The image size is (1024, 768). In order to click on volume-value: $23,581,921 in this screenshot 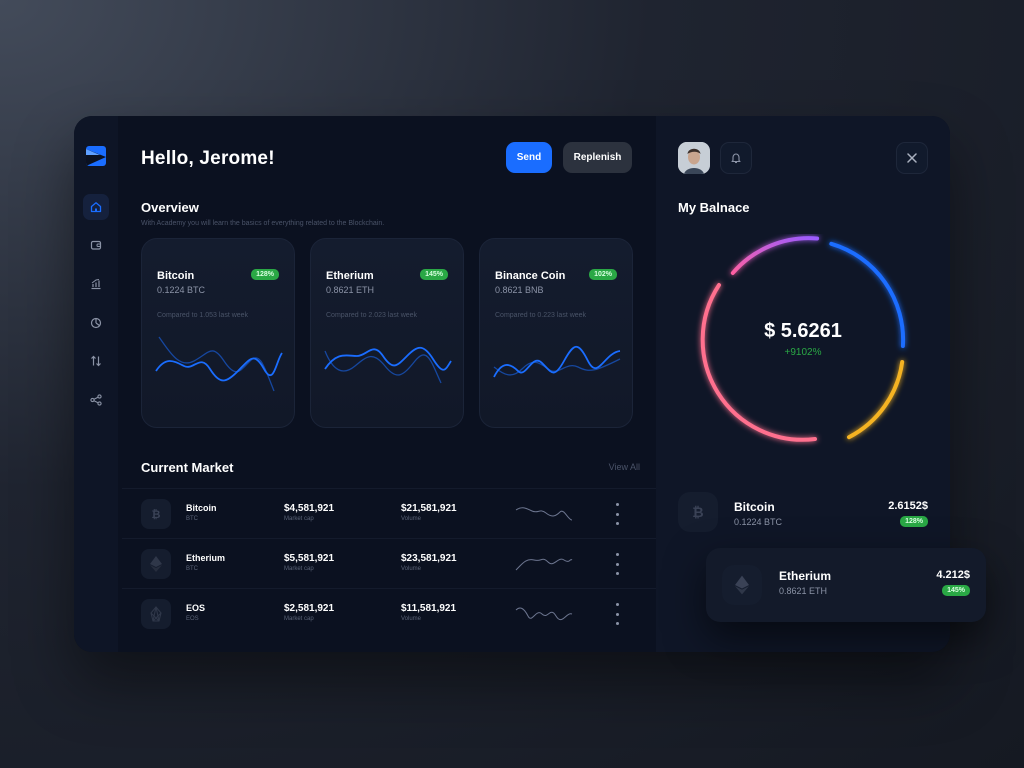, I will do `click(429, 558)`.